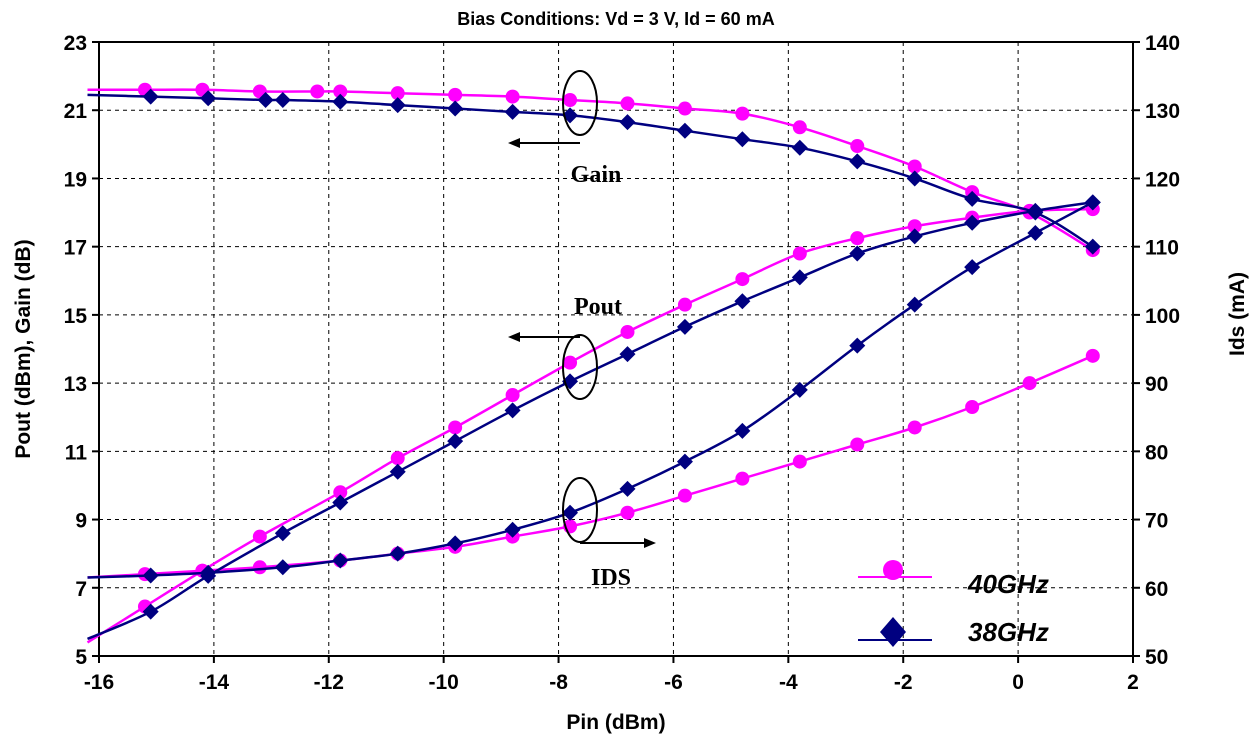 This screenshot has height=740, width=1257. I want to click on ids-arrowhead-icon, so click(650, 543).